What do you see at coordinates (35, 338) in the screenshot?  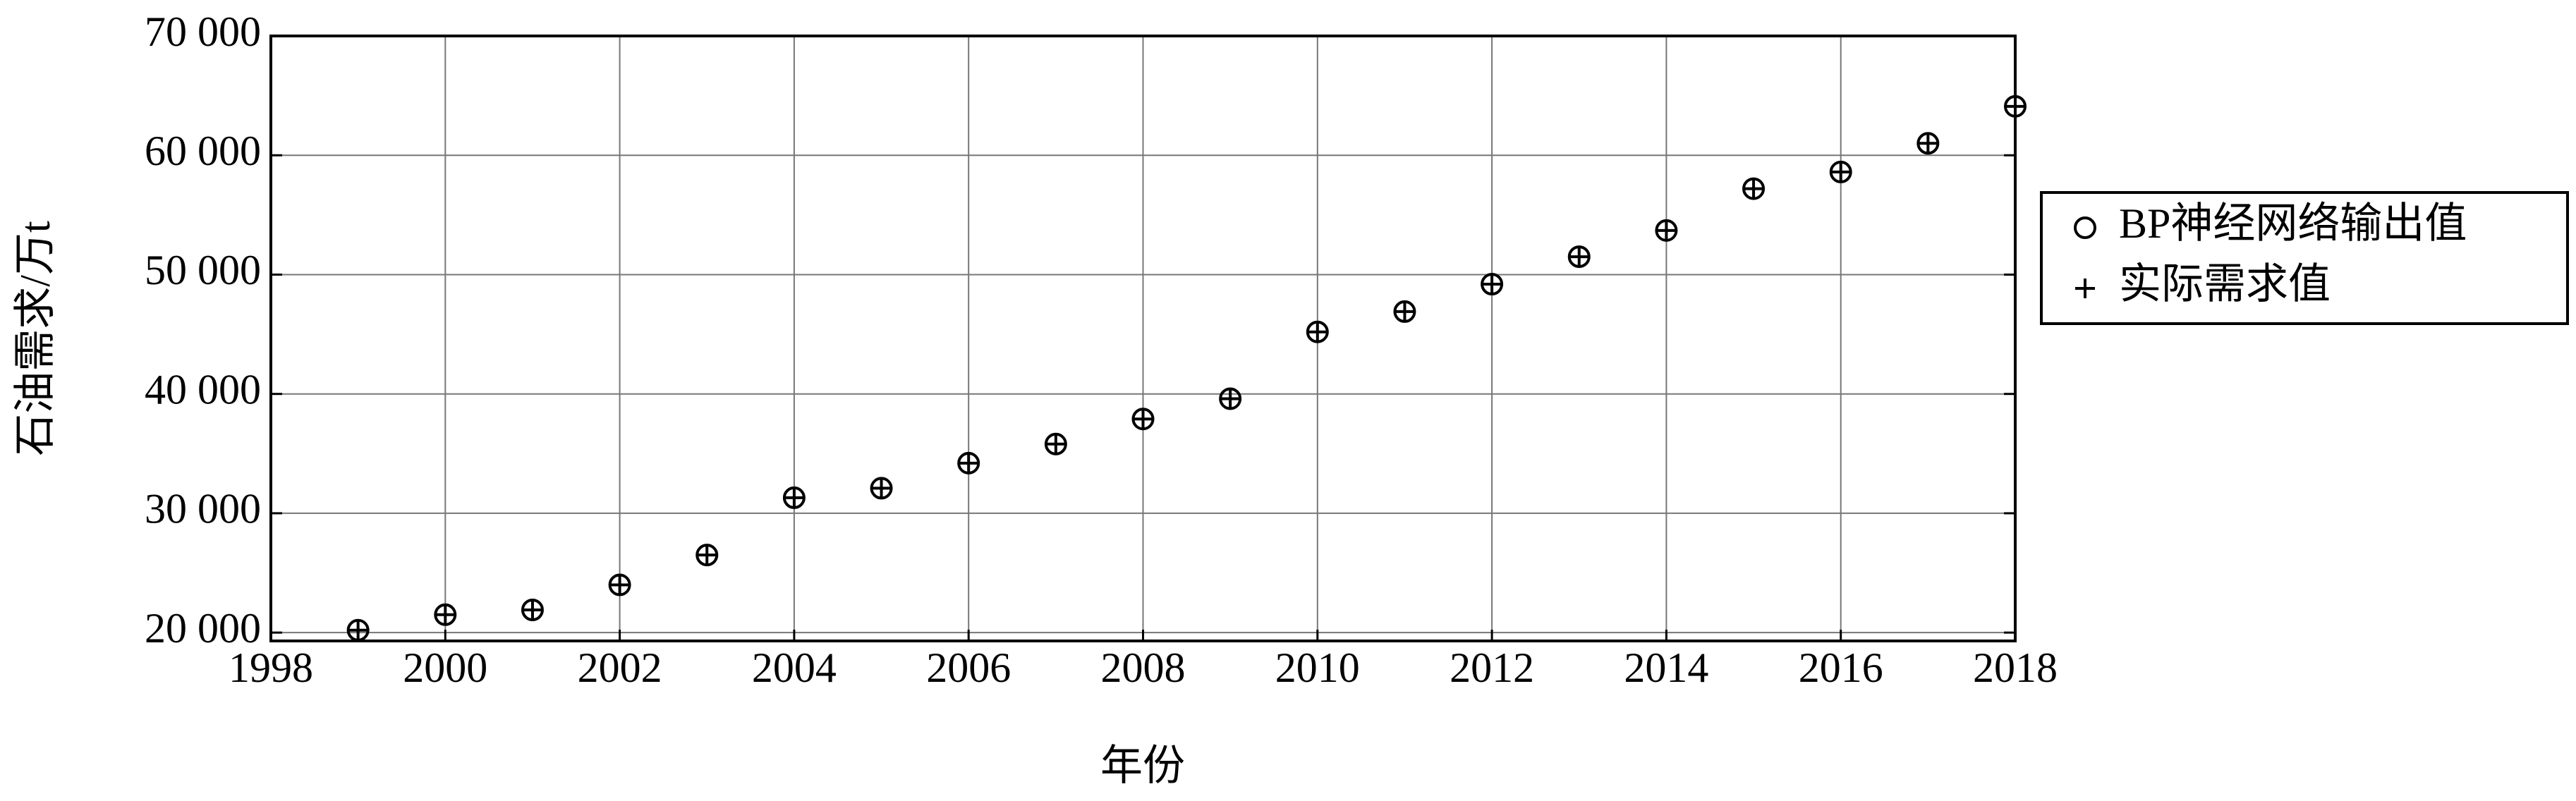 I see `y-axis-title: 石油需求/万t` at bounding box center [35, 338].